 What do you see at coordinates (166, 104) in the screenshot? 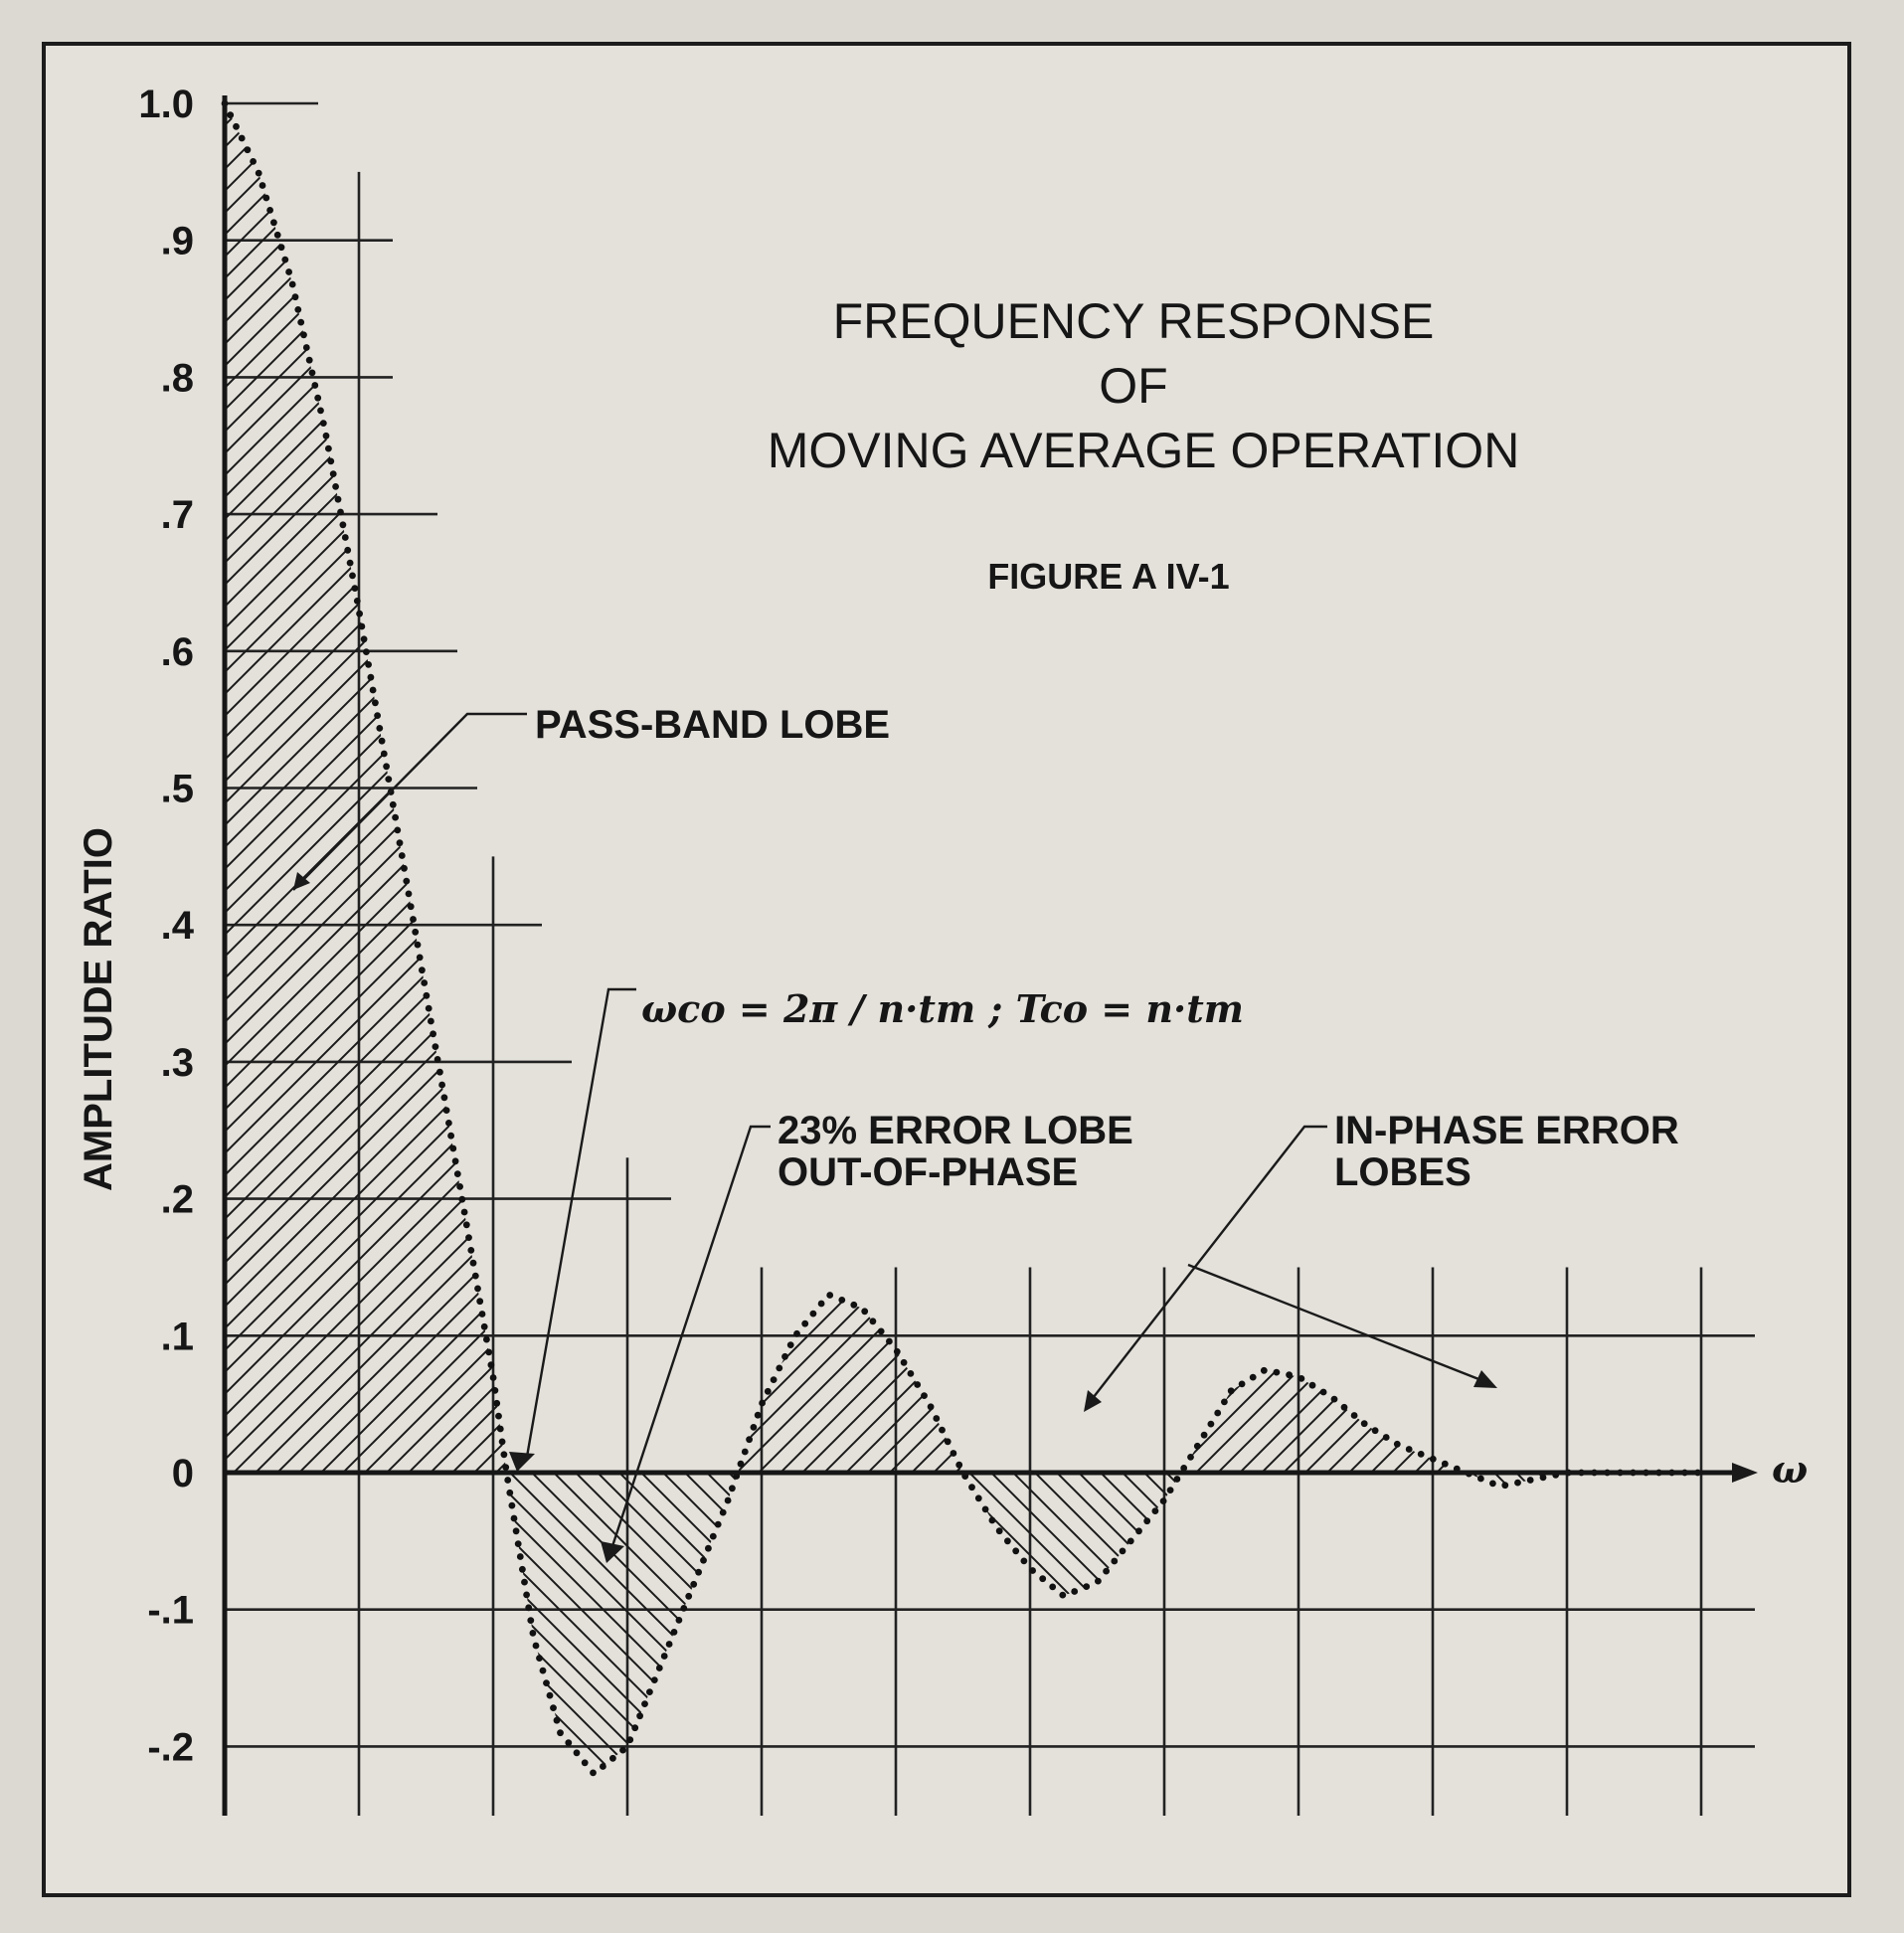
I see `y-tick-label: 1.0` at bounding box center [166, 104].